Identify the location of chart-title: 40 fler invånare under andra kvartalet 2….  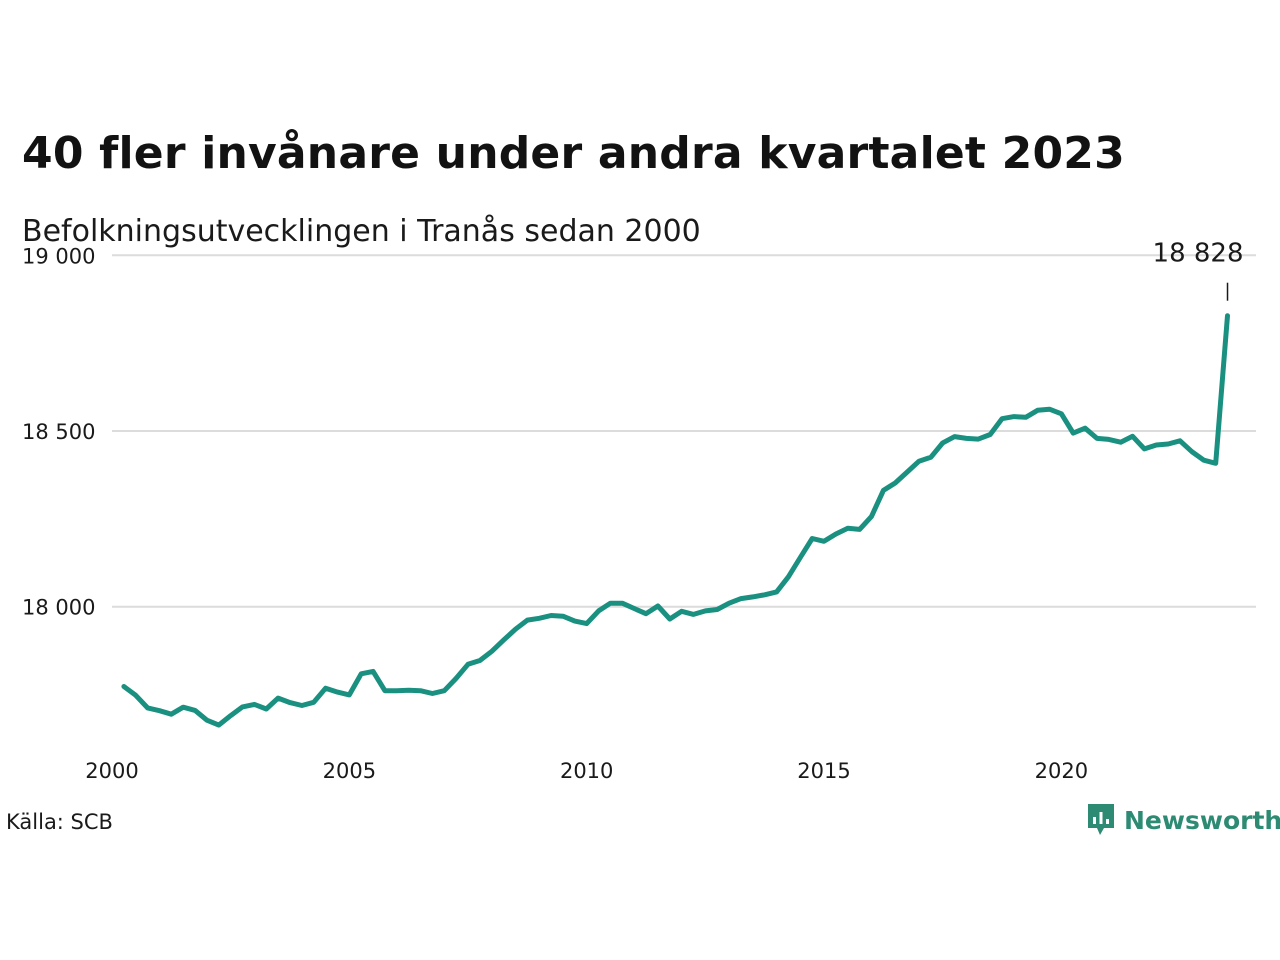
(573, 153).